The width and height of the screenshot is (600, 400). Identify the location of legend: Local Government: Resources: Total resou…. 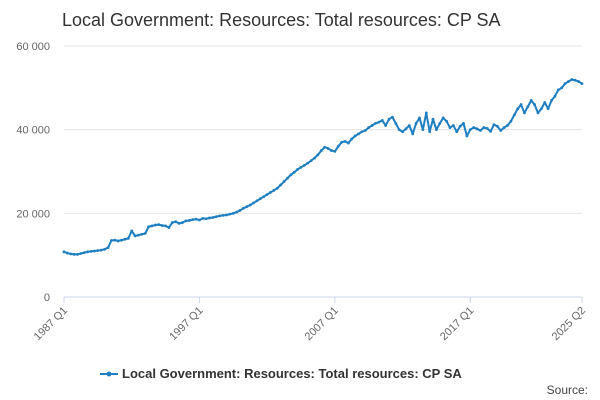
(281, 373).